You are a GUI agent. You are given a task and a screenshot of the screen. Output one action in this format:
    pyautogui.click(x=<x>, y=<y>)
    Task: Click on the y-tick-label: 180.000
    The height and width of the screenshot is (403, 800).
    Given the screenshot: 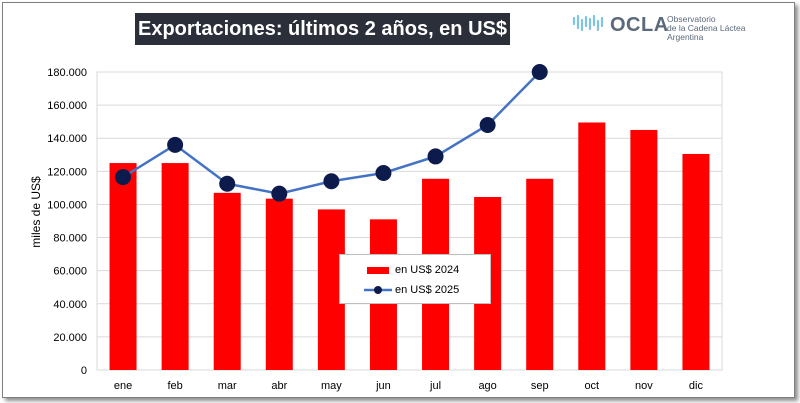 What is the action you would take?
    pyautogui.click(x=67, y=73)
    